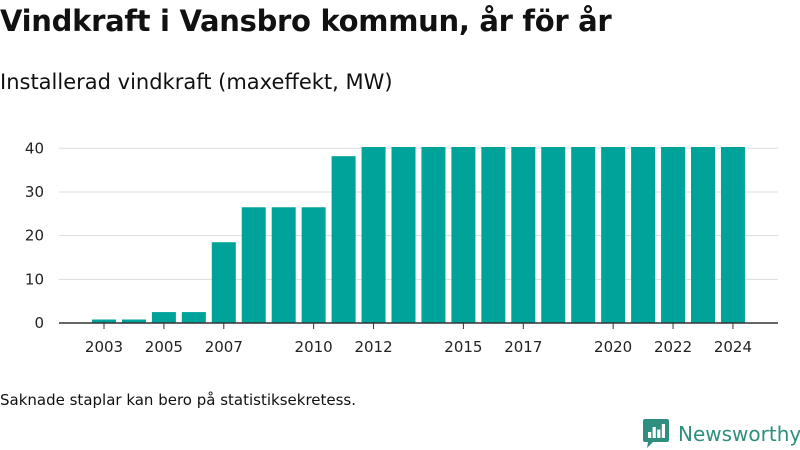 This screenshot has width=800, height=450. What do you see at coordinates (133, 321) in the screenshot?
I see `bar-2004` at bounding box center [133, 321].